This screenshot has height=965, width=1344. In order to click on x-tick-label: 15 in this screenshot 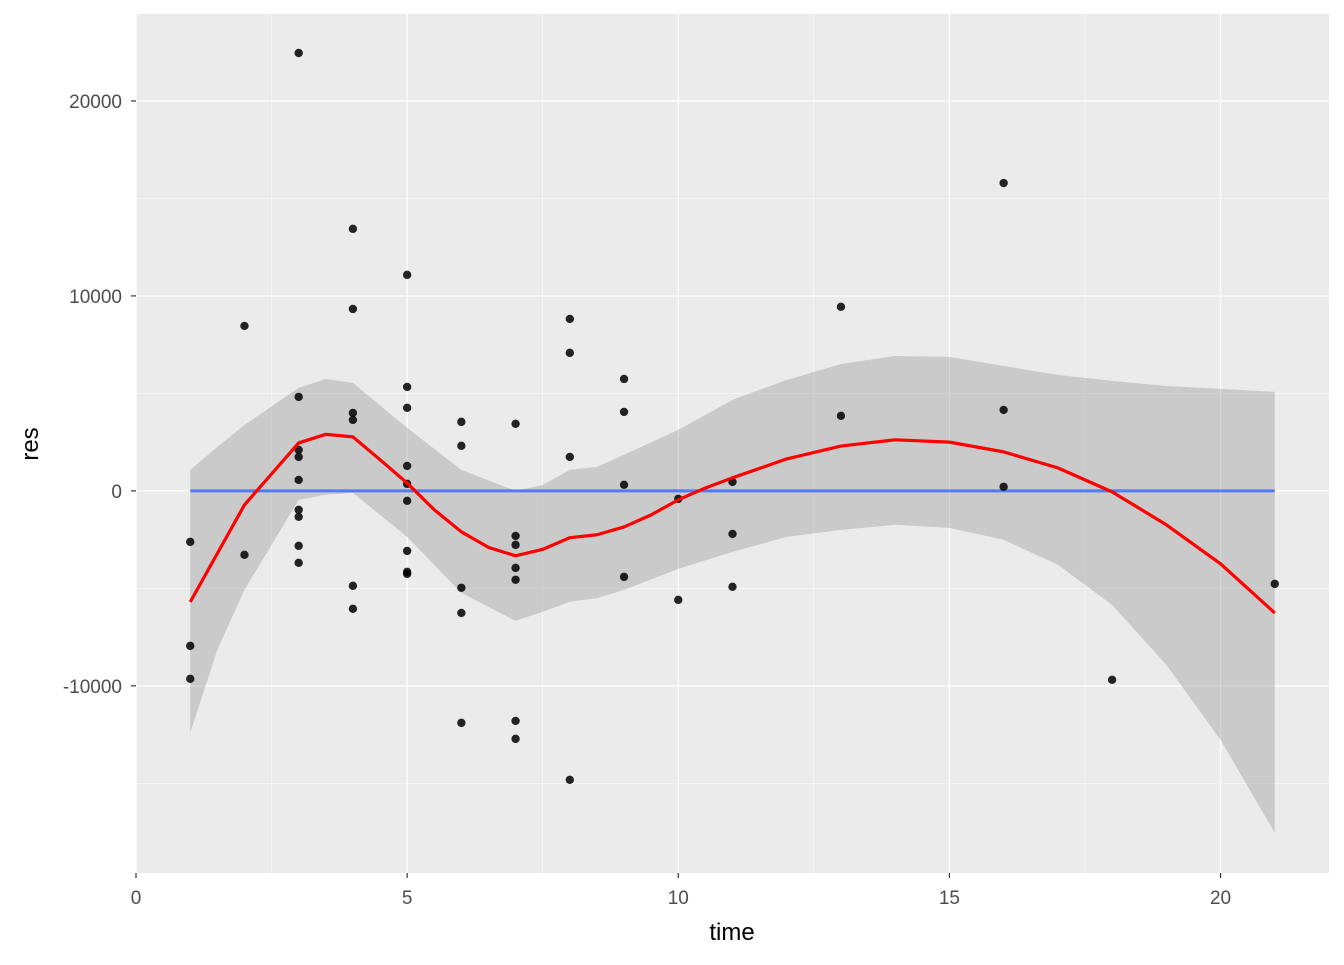, I will do `click(949, 898)`.